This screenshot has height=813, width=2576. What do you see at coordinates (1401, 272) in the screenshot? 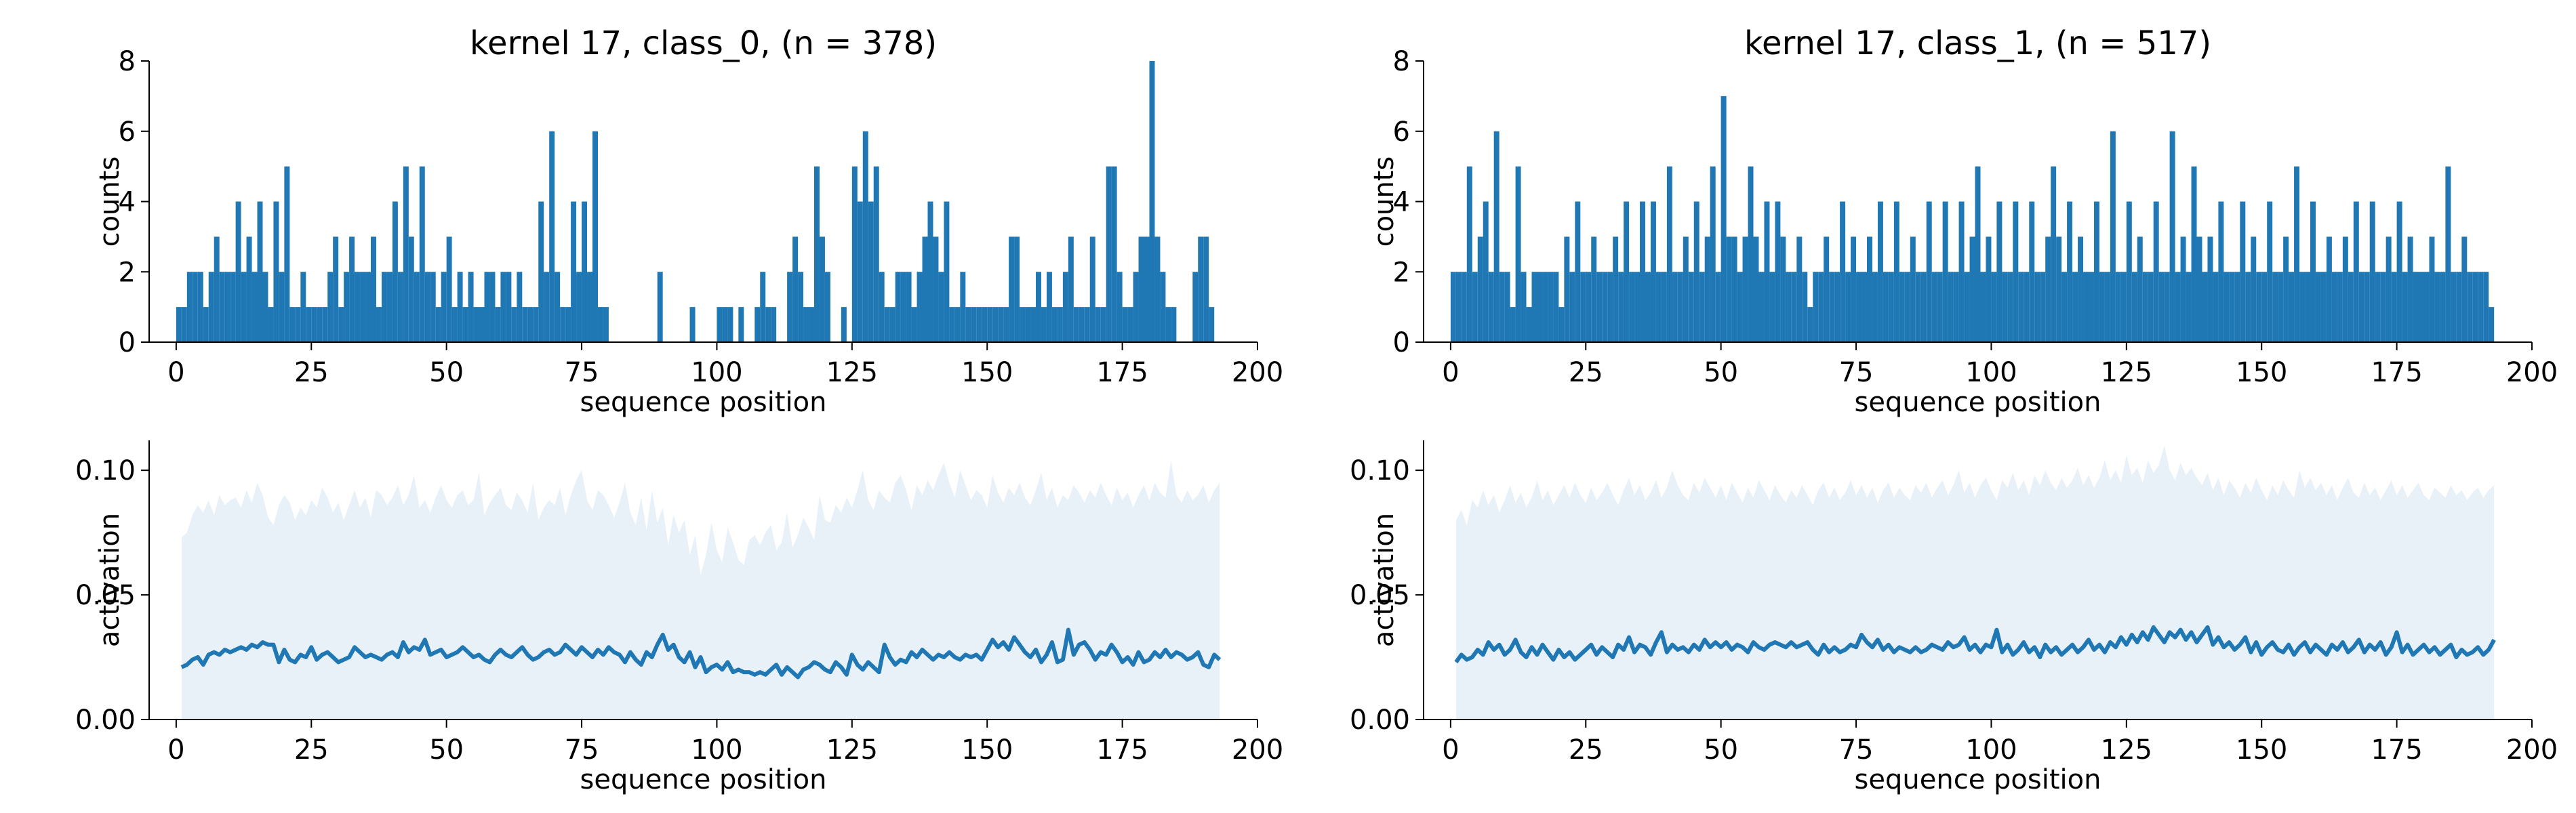
I see `y-tick-label: 2` at bounding box center [1401, 272].